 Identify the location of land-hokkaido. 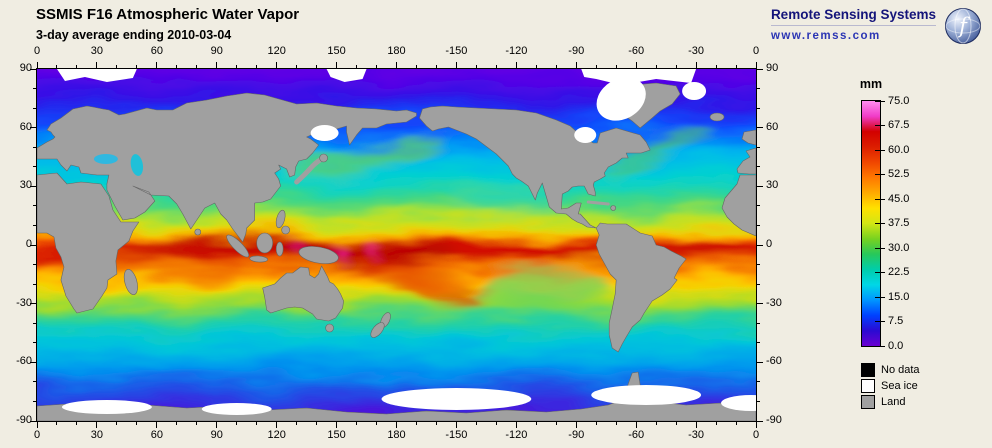
(323, 158).